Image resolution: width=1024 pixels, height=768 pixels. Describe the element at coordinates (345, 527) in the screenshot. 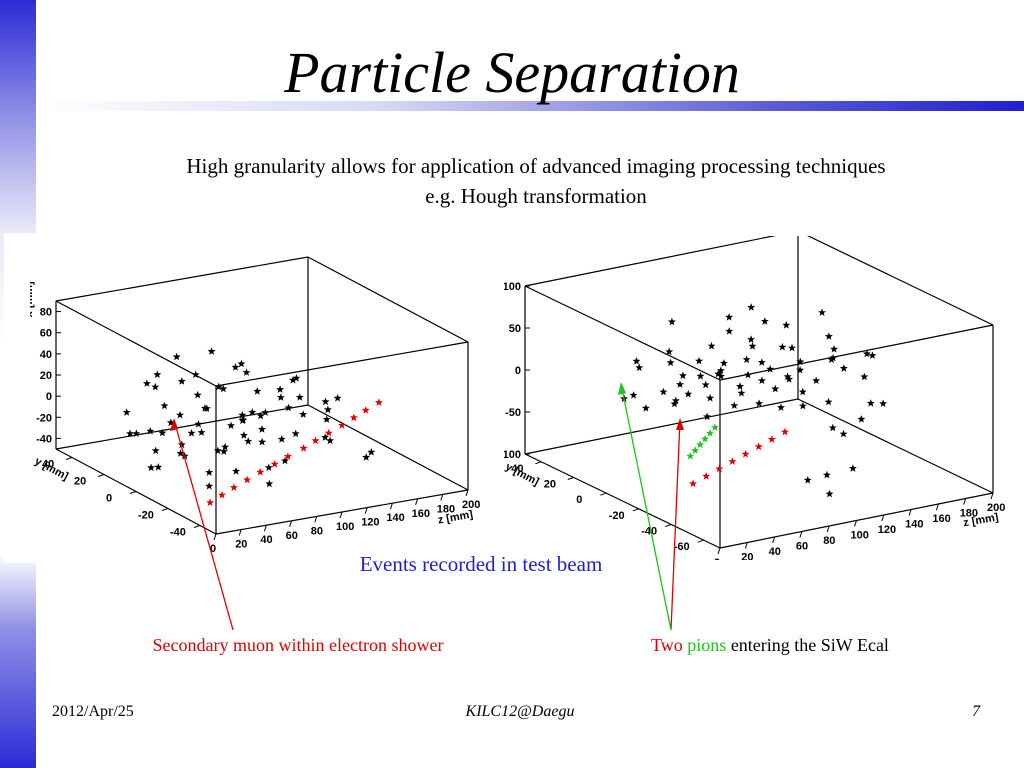

I see `z-tick-label: 100` at that location.